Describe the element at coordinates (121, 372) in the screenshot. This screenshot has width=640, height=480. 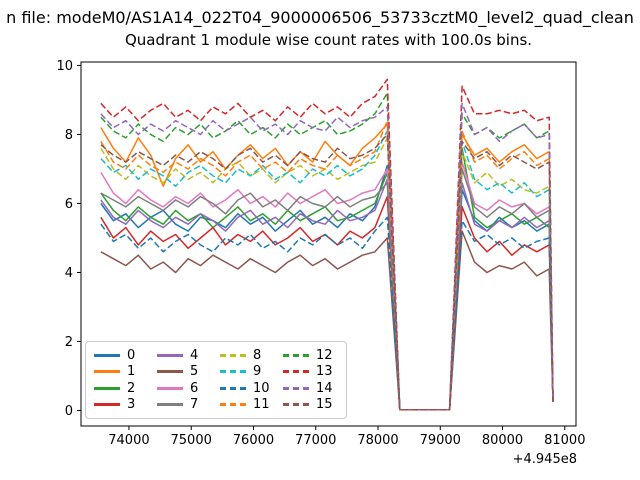
I see `legend-item-1: 1` at that location.